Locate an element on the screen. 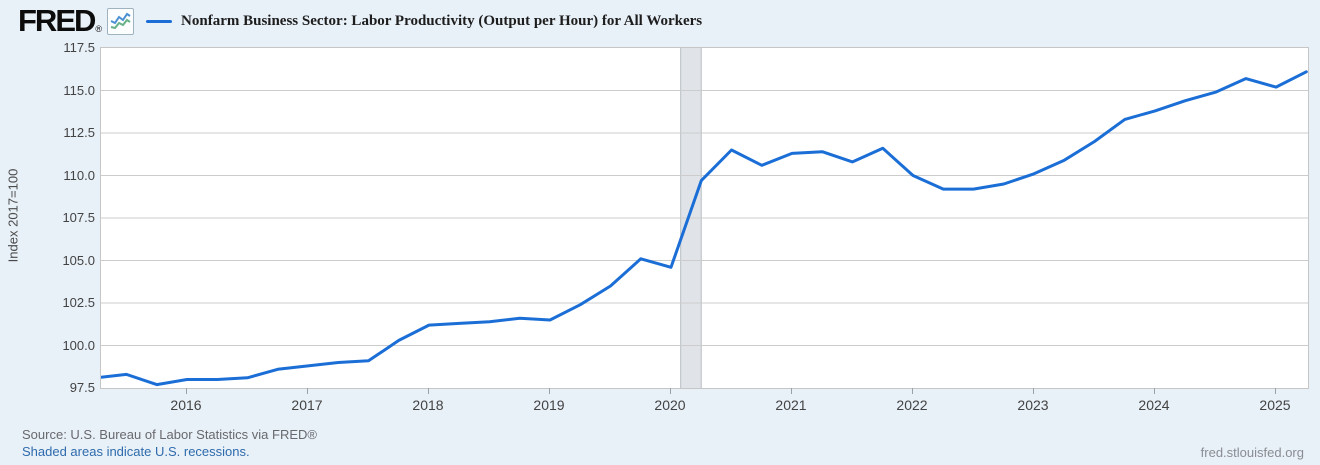 Image resolution: width=1320 pixels, height=465 pixels. fred-site-link: fred.stlouisfed.org is located at coordinates (1252, 452).